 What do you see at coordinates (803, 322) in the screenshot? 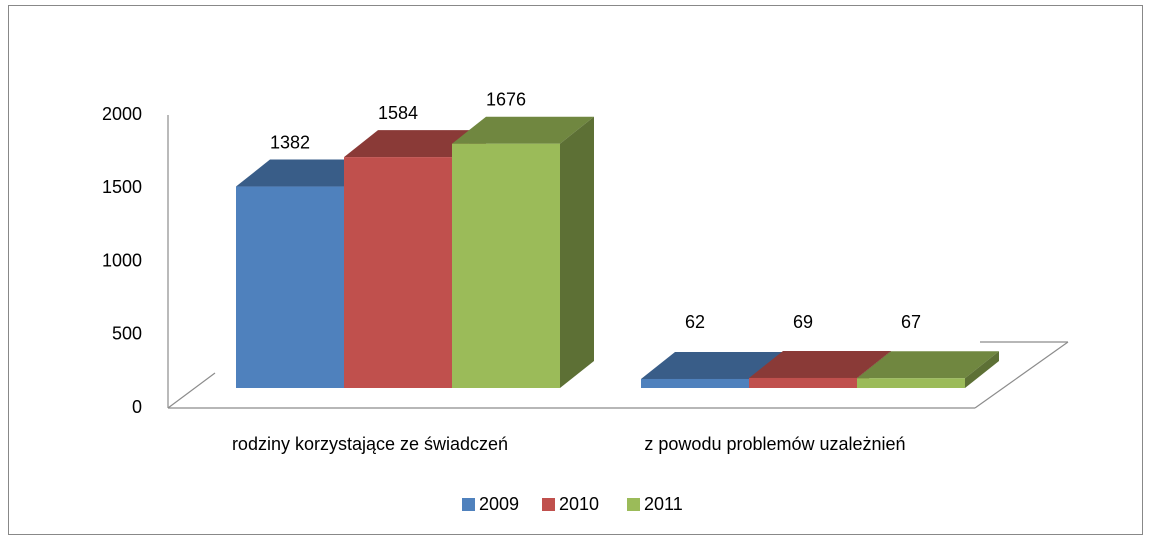
I see `data-label: 69` at bounding box center [803, 322].